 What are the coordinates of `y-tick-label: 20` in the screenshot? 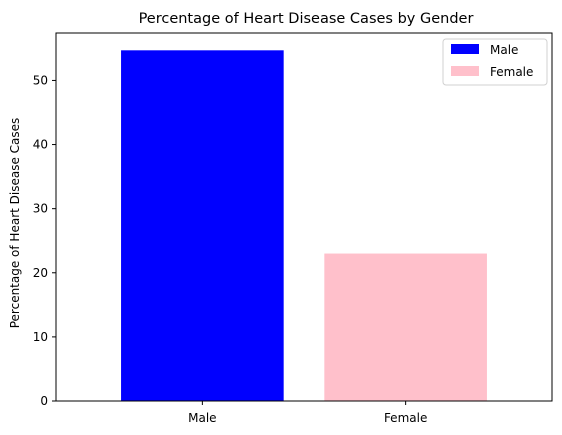 It's located at (40, 273).